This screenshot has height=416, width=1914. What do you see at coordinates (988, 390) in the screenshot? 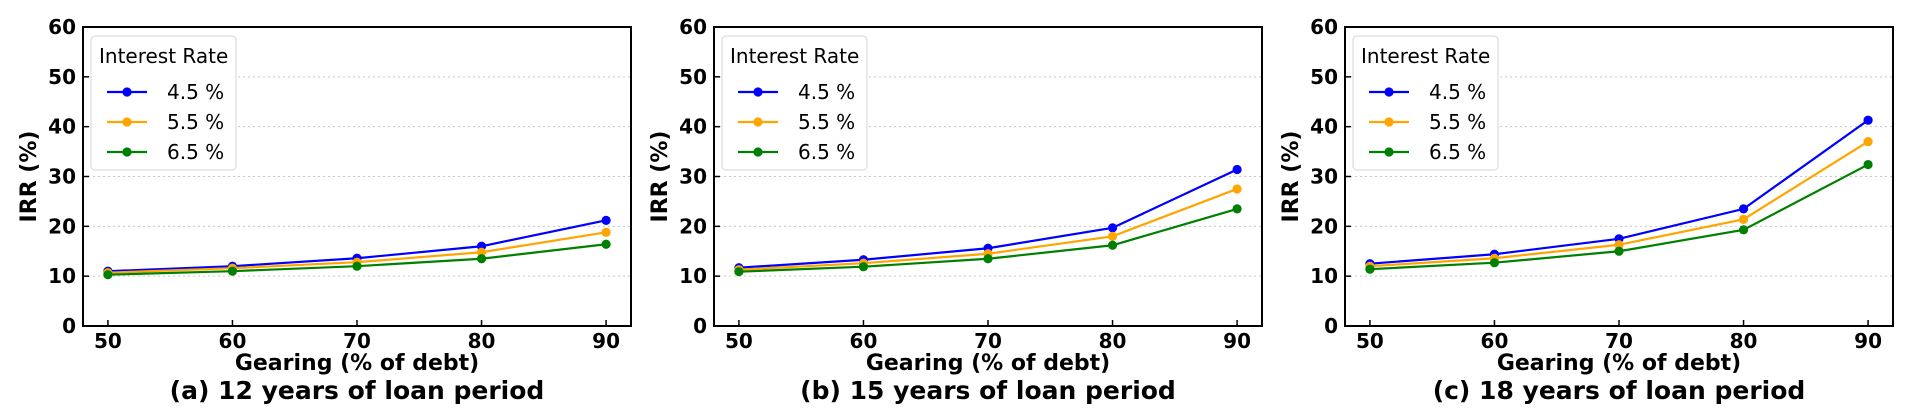
I see `panel-caption: (b) 15 years of loan period` at bounding box center [988, 390].